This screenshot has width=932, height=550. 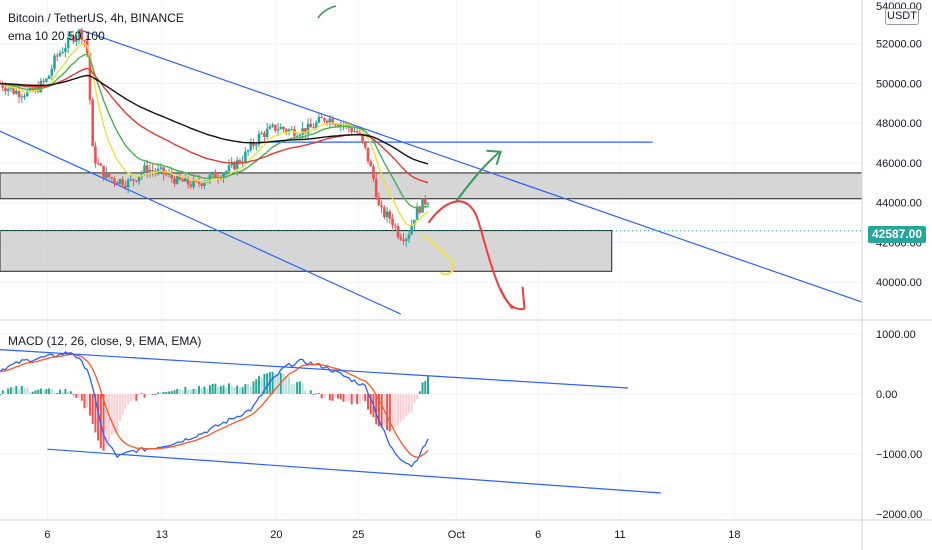 I want to click on ema-indicator-label: ema 10 20 50 100, so click(x=56, y=36).